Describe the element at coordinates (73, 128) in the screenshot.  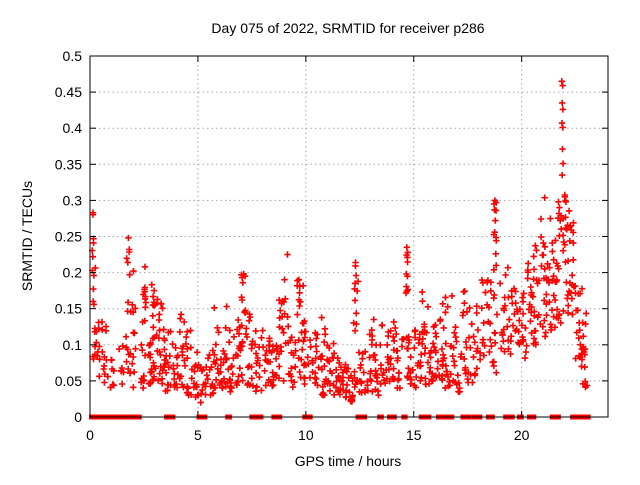
I see `y-tick-label: 0.4` at that location.